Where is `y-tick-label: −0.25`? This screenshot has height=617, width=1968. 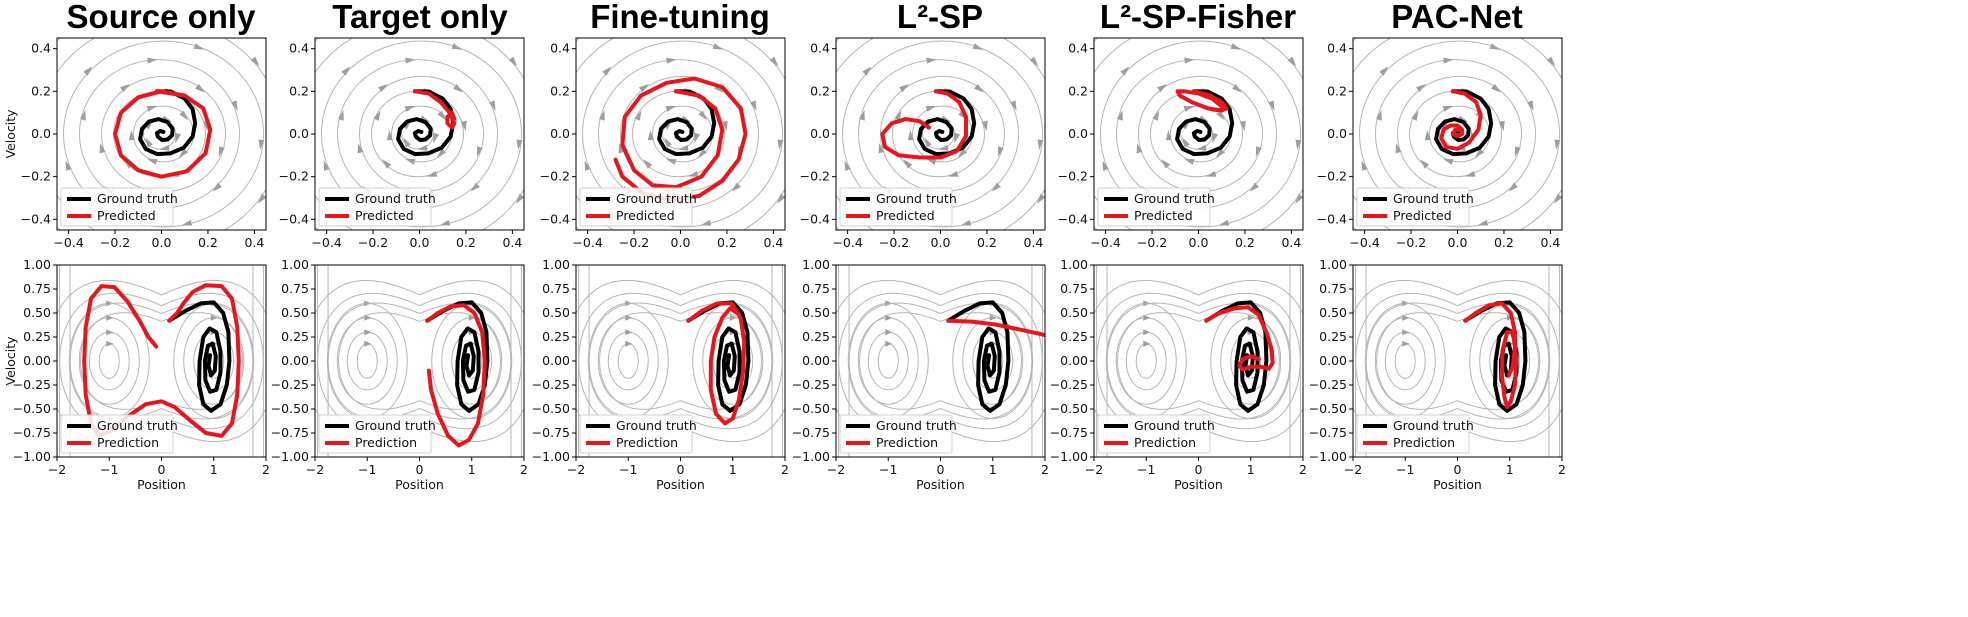
y-tick-label: −0.25 is located at coordinates (551, 384).